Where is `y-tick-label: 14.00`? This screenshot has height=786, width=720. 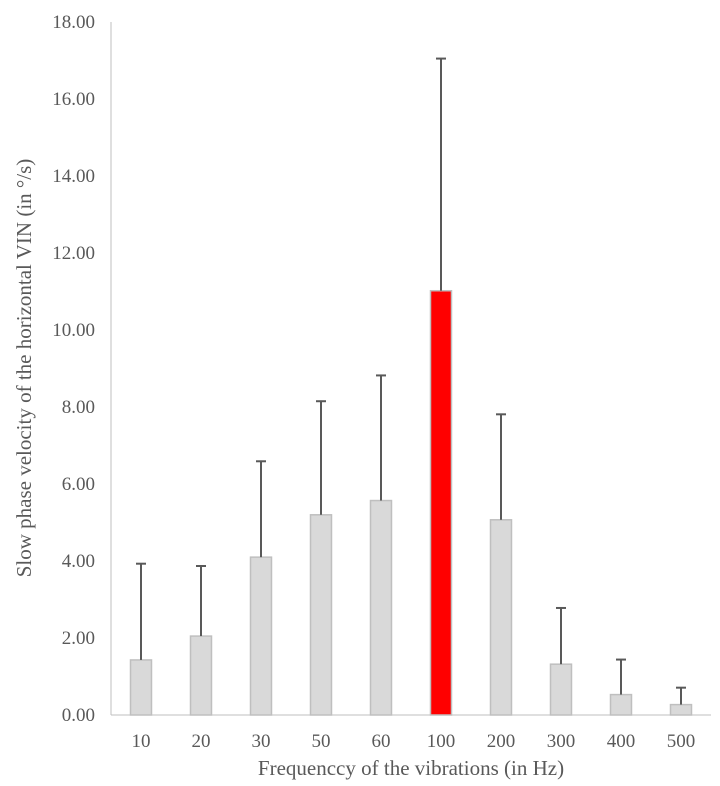
y-tick-label: 14.00 is located at coordinates (73, 176).